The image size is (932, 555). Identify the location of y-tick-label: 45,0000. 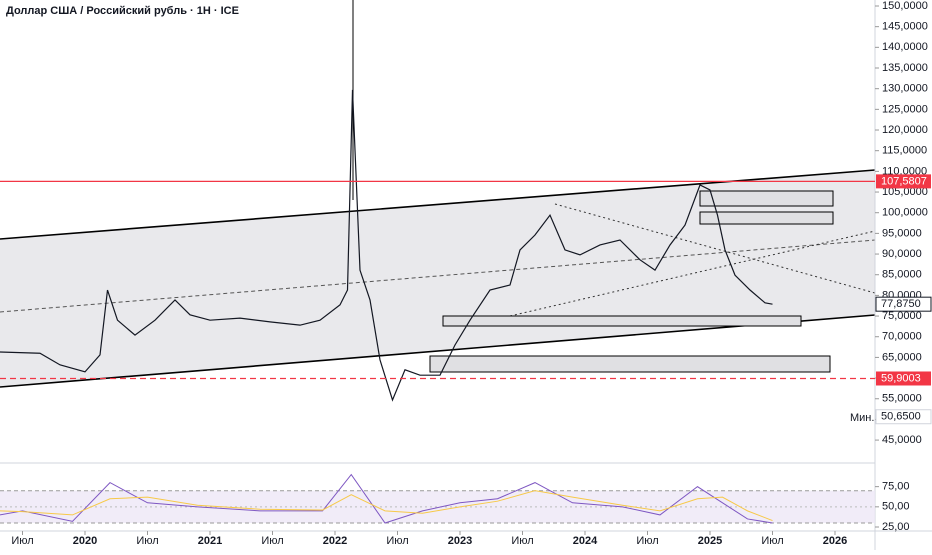
(902, 440).